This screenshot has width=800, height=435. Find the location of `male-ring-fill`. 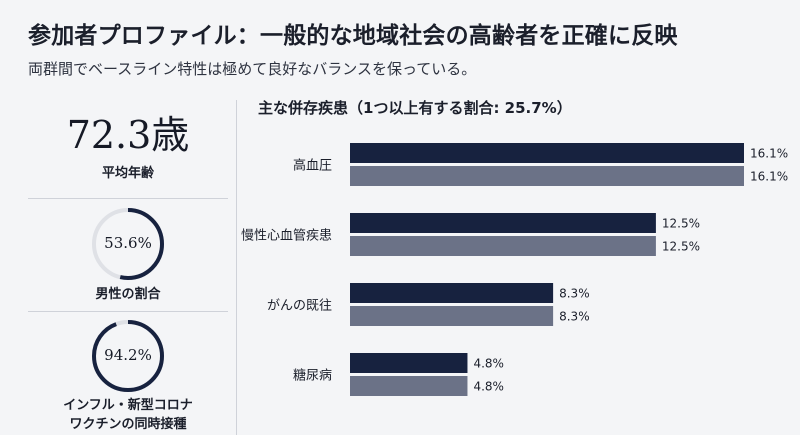

male-ring-fill is located at coordinates (128, 244).